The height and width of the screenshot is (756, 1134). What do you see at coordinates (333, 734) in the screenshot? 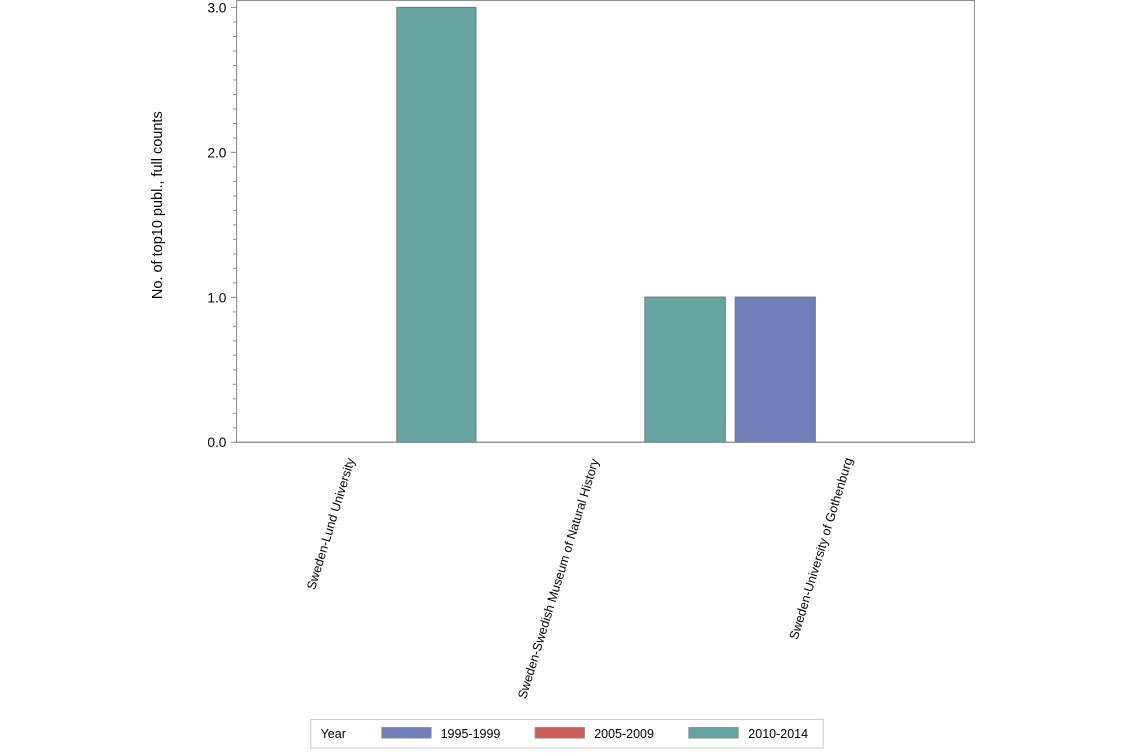
I see `svg-text: Year` at bounding box center [333, 734].